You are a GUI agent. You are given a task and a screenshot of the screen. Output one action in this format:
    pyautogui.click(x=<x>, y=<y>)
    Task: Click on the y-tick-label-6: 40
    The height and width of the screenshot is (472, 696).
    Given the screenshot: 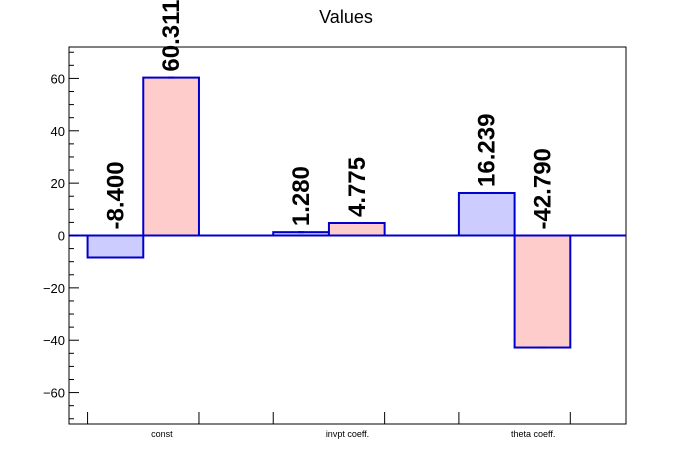 What is the action you would take?
    pyautogui.click(x=58, y=131)
    